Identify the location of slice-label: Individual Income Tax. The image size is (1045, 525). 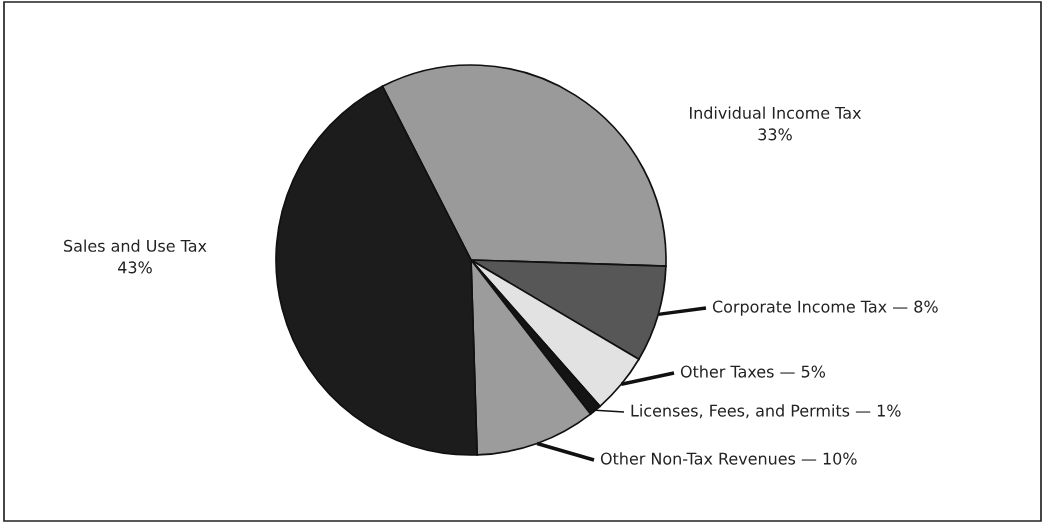
(776, 112).